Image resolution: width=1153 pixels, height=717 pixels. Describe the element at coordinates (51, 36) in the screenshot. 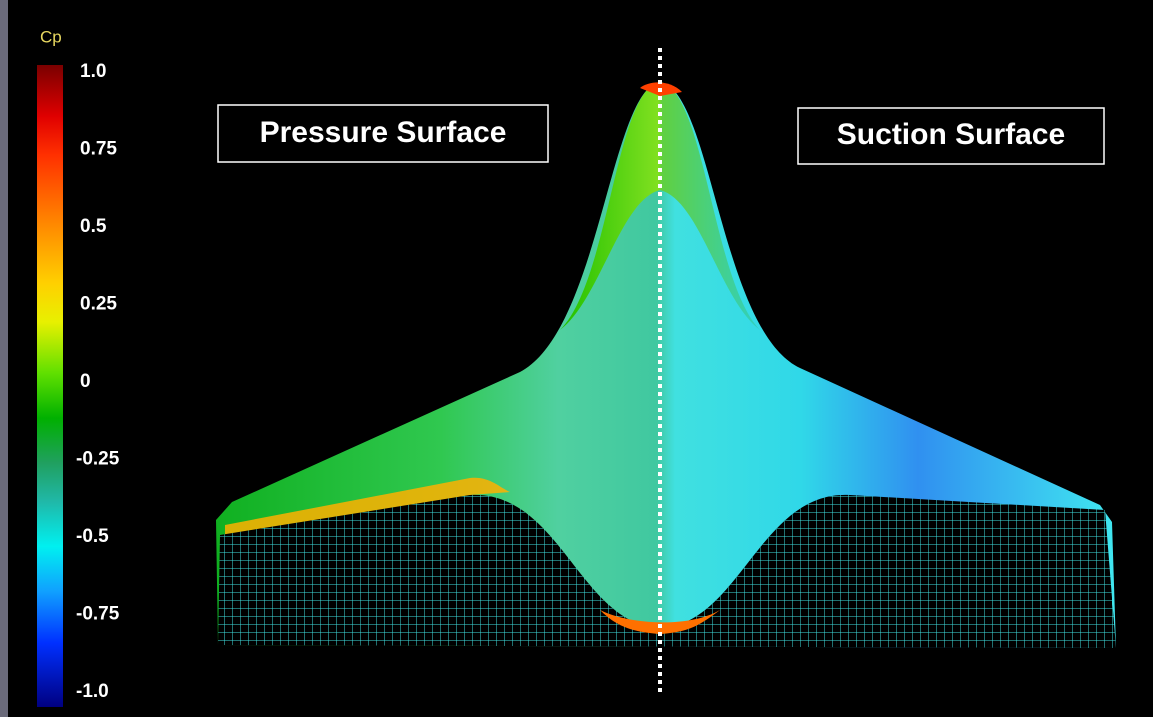

I see `colorbar-title: Cp` at that location.